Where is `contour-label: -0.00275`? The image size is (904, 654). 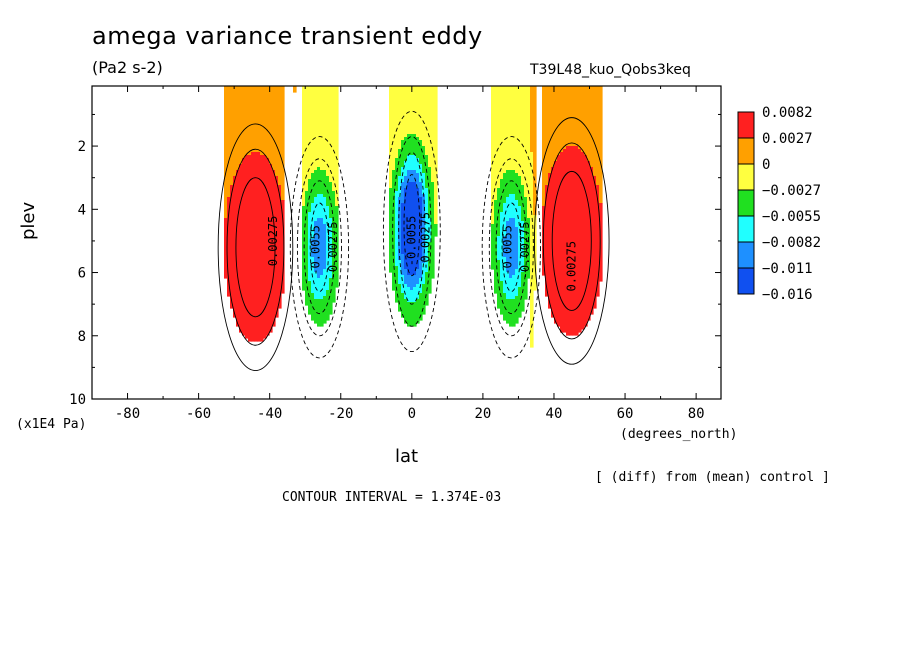
contour-label: -0.00275 is located at coordinates (333, 251).